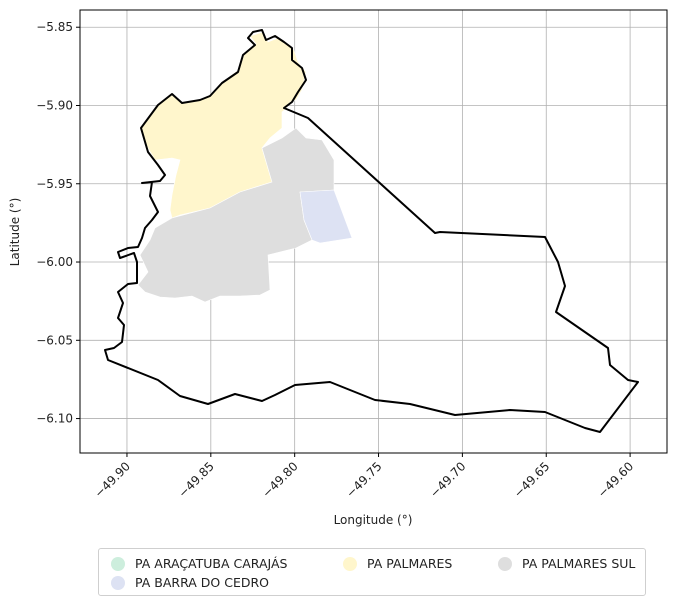 The width and height of the screenshot is (675, 605). What do you see at coordinates (118, 583) in the screenshot?
I see `legend-swatch-barra-do-cedro` at bounding box center [118, 583].